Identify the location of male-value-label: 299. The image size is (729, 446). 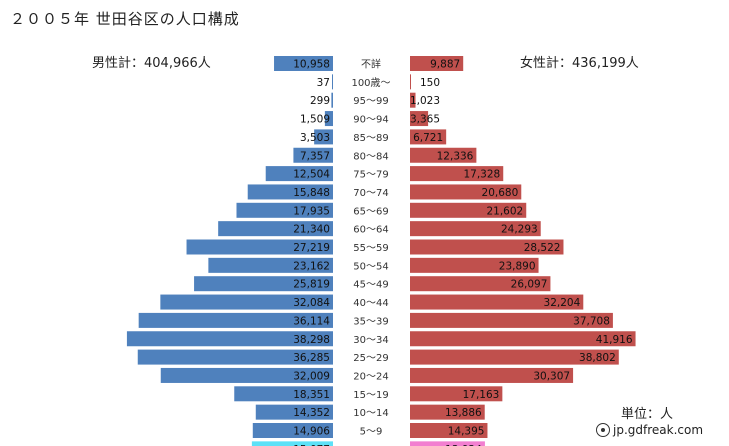
(320, 101).